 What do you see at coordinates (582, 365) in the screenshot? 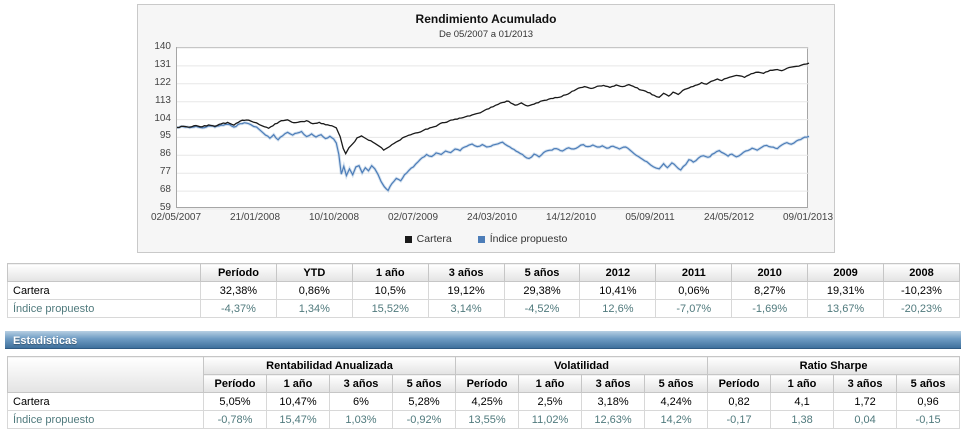
I see `table-group-header-cell: Volatilidad` at bounding box center [582, 365].